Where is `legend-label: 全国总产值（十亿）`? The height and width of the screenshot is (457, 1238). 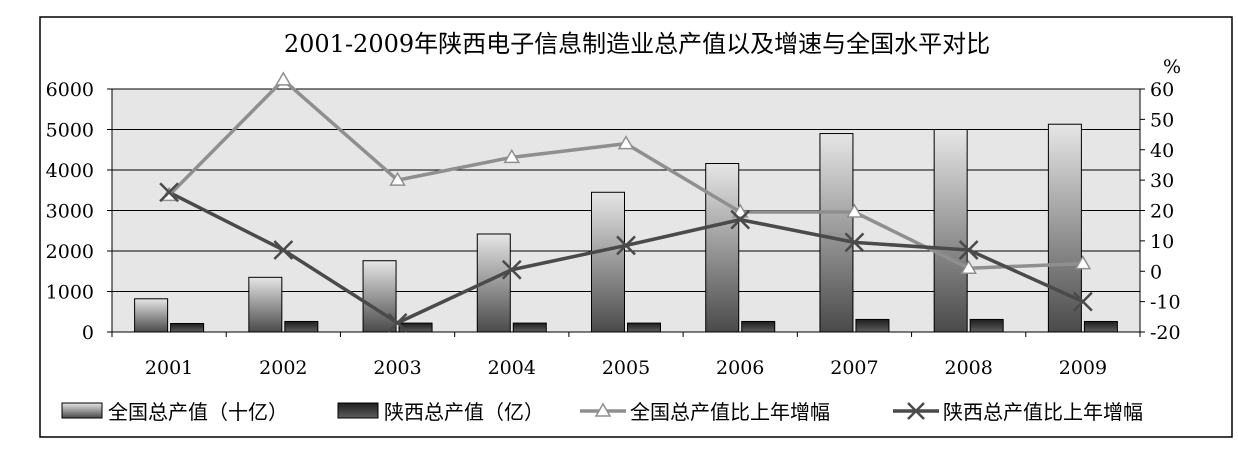
legend-label: 全国总产值（十亿） is located at coordinates (198, 412).